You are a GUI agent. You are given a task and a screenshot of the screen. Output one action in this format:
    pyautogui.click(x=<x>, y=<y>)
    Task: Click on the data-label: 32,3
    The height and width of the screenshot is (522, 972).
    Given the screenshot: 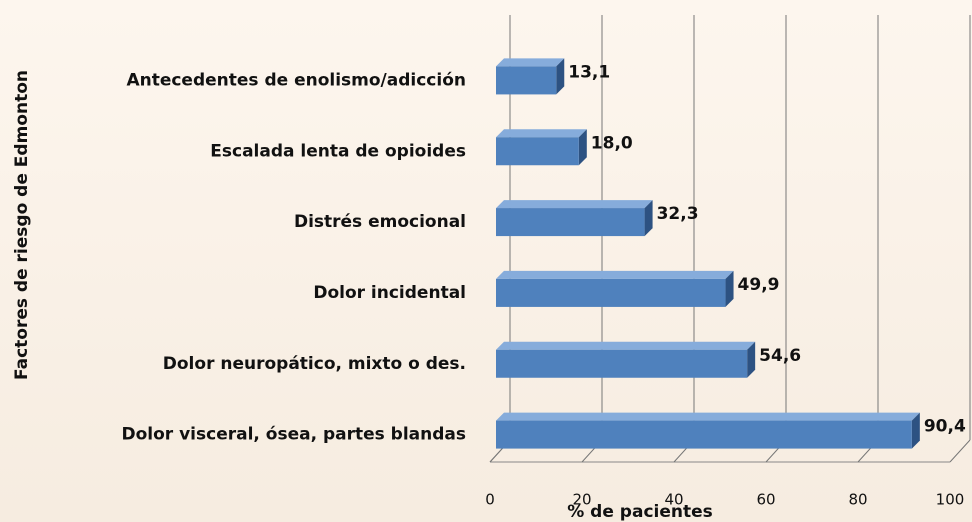 What is the action you would take?
    pyautogui.click(x=678, y=214)
    